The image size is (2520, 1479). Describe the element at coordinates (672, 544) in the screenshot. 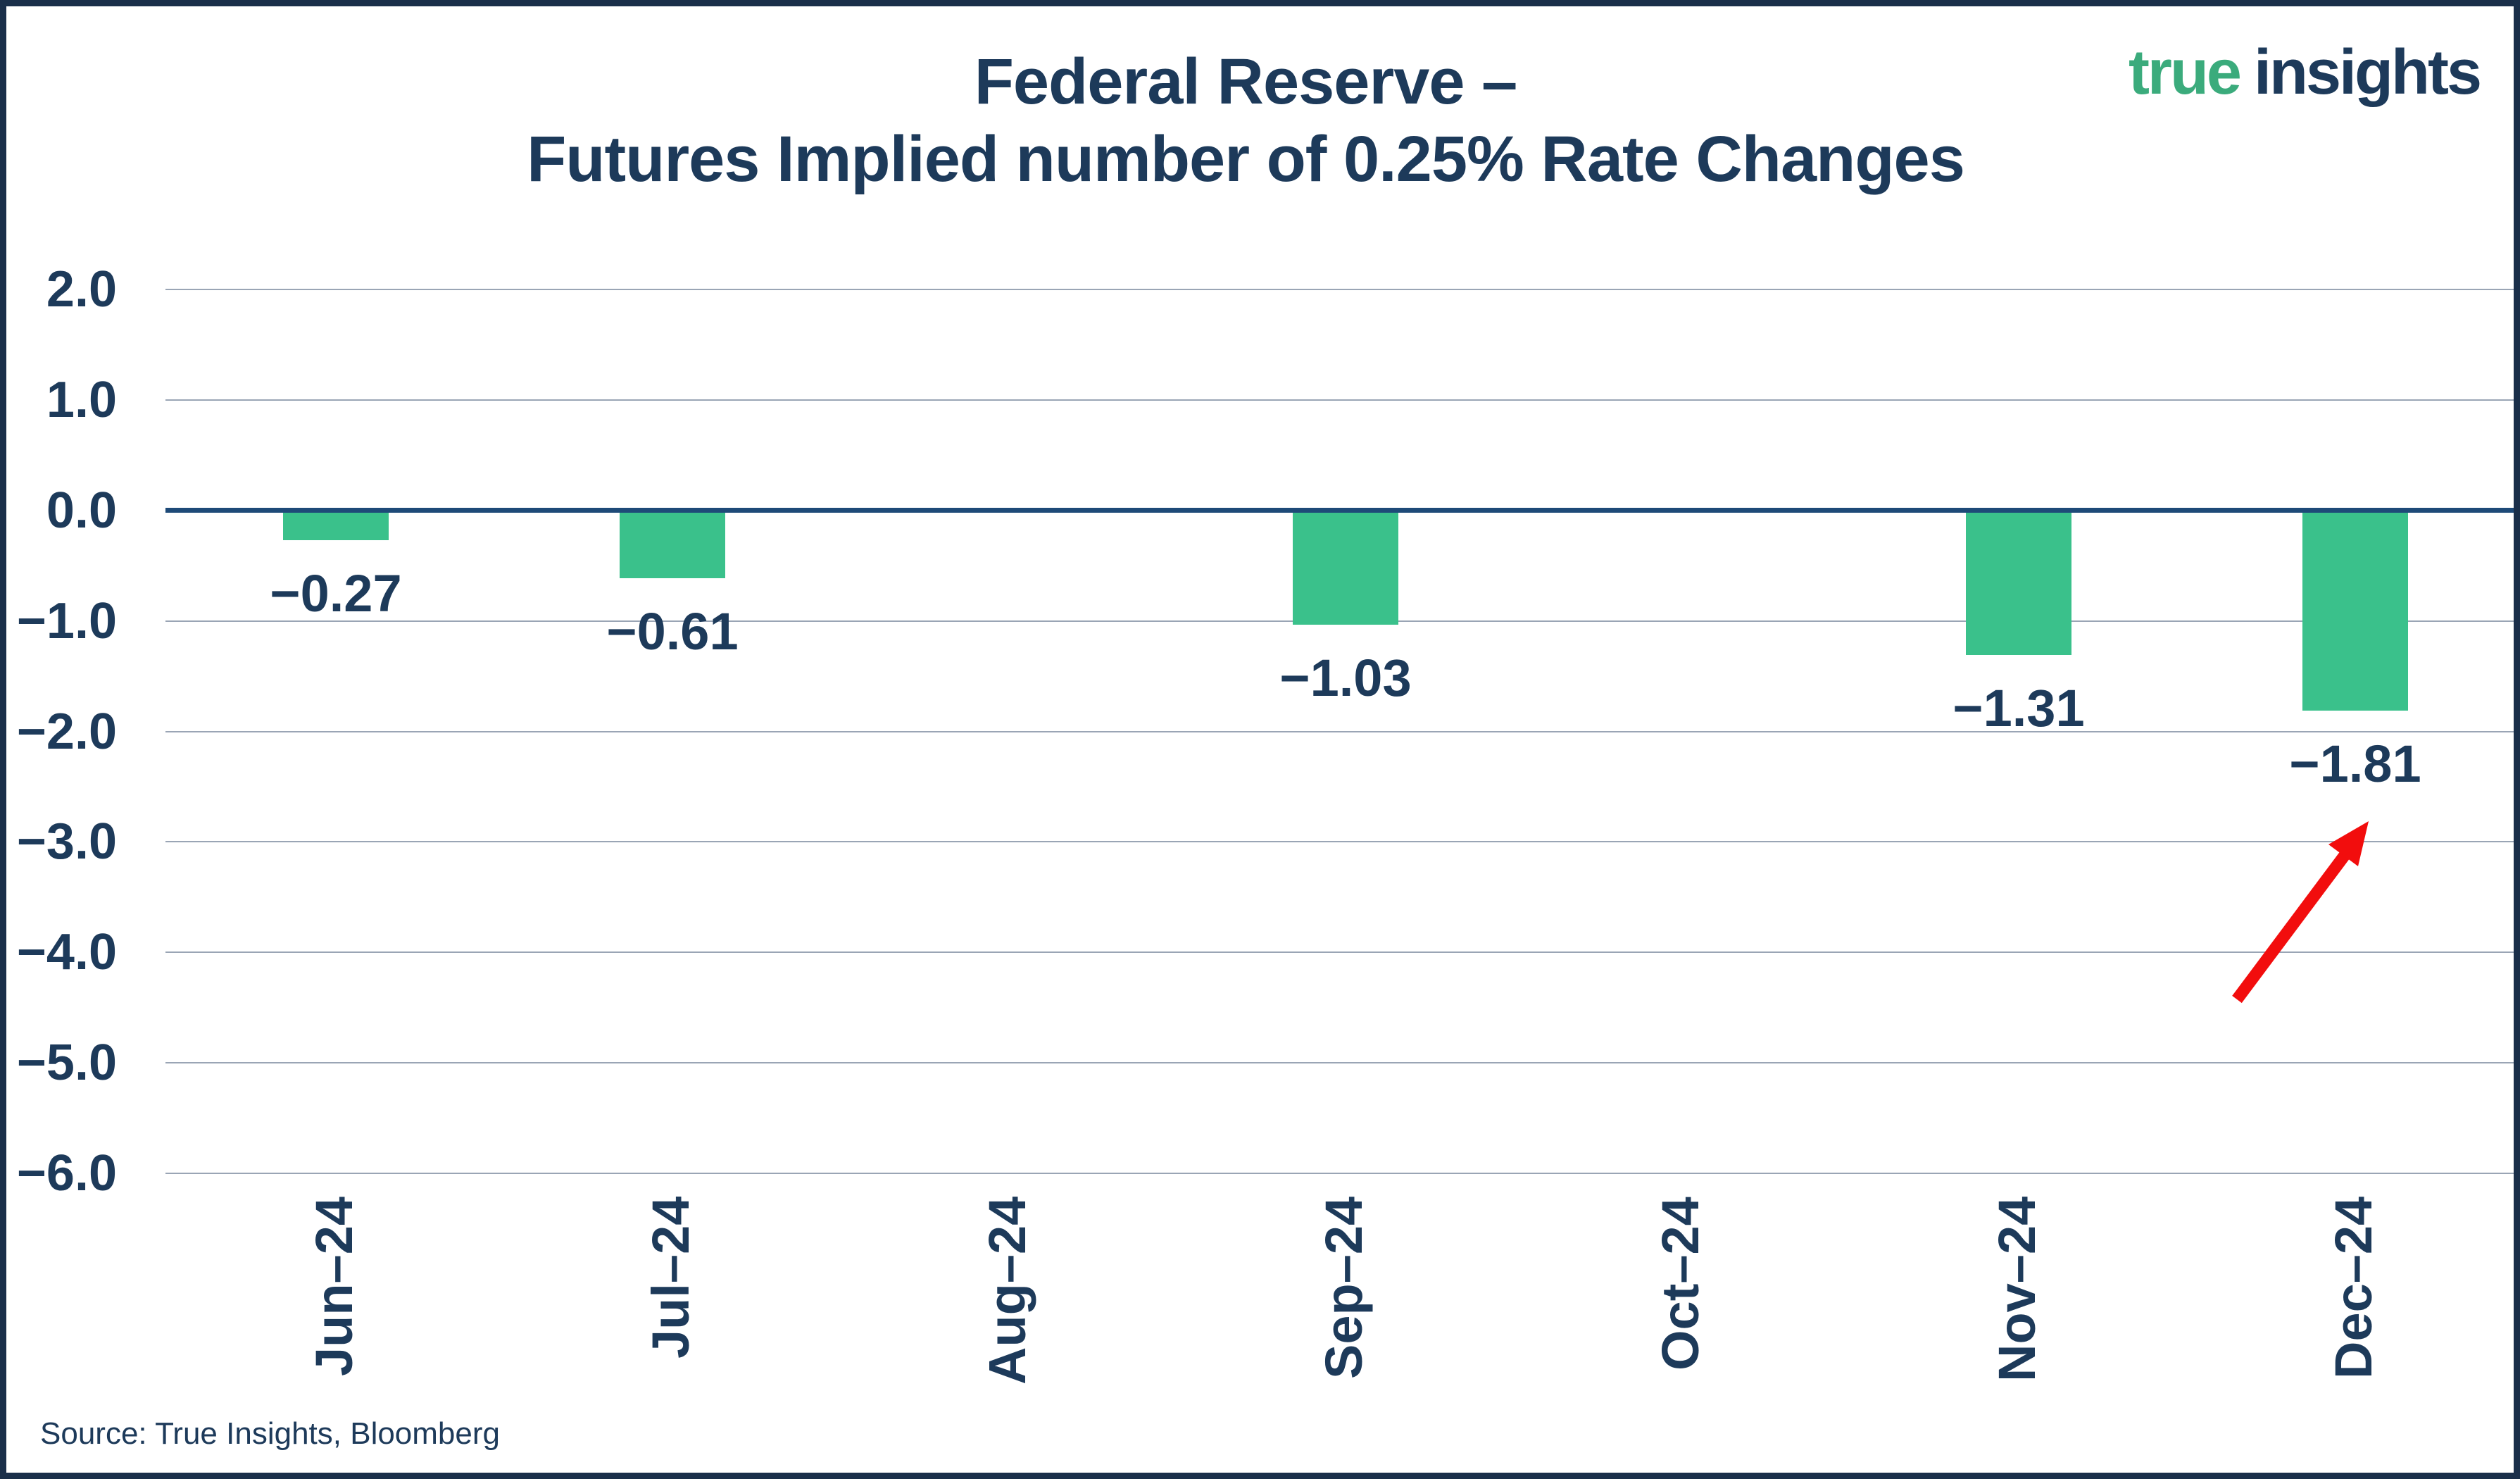

I see `bar-jul` at that location.